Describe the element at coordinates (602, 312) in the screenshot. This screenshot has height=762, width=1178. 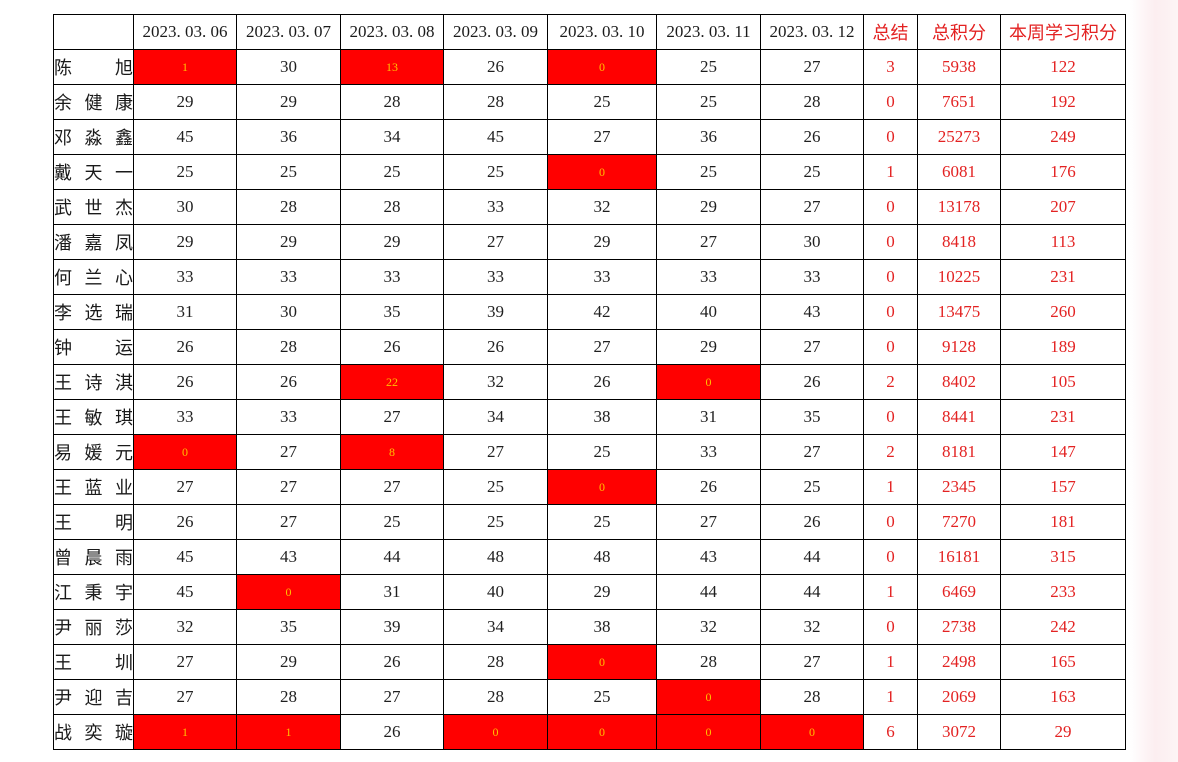
I see `day-score-cell: 42` at that location.